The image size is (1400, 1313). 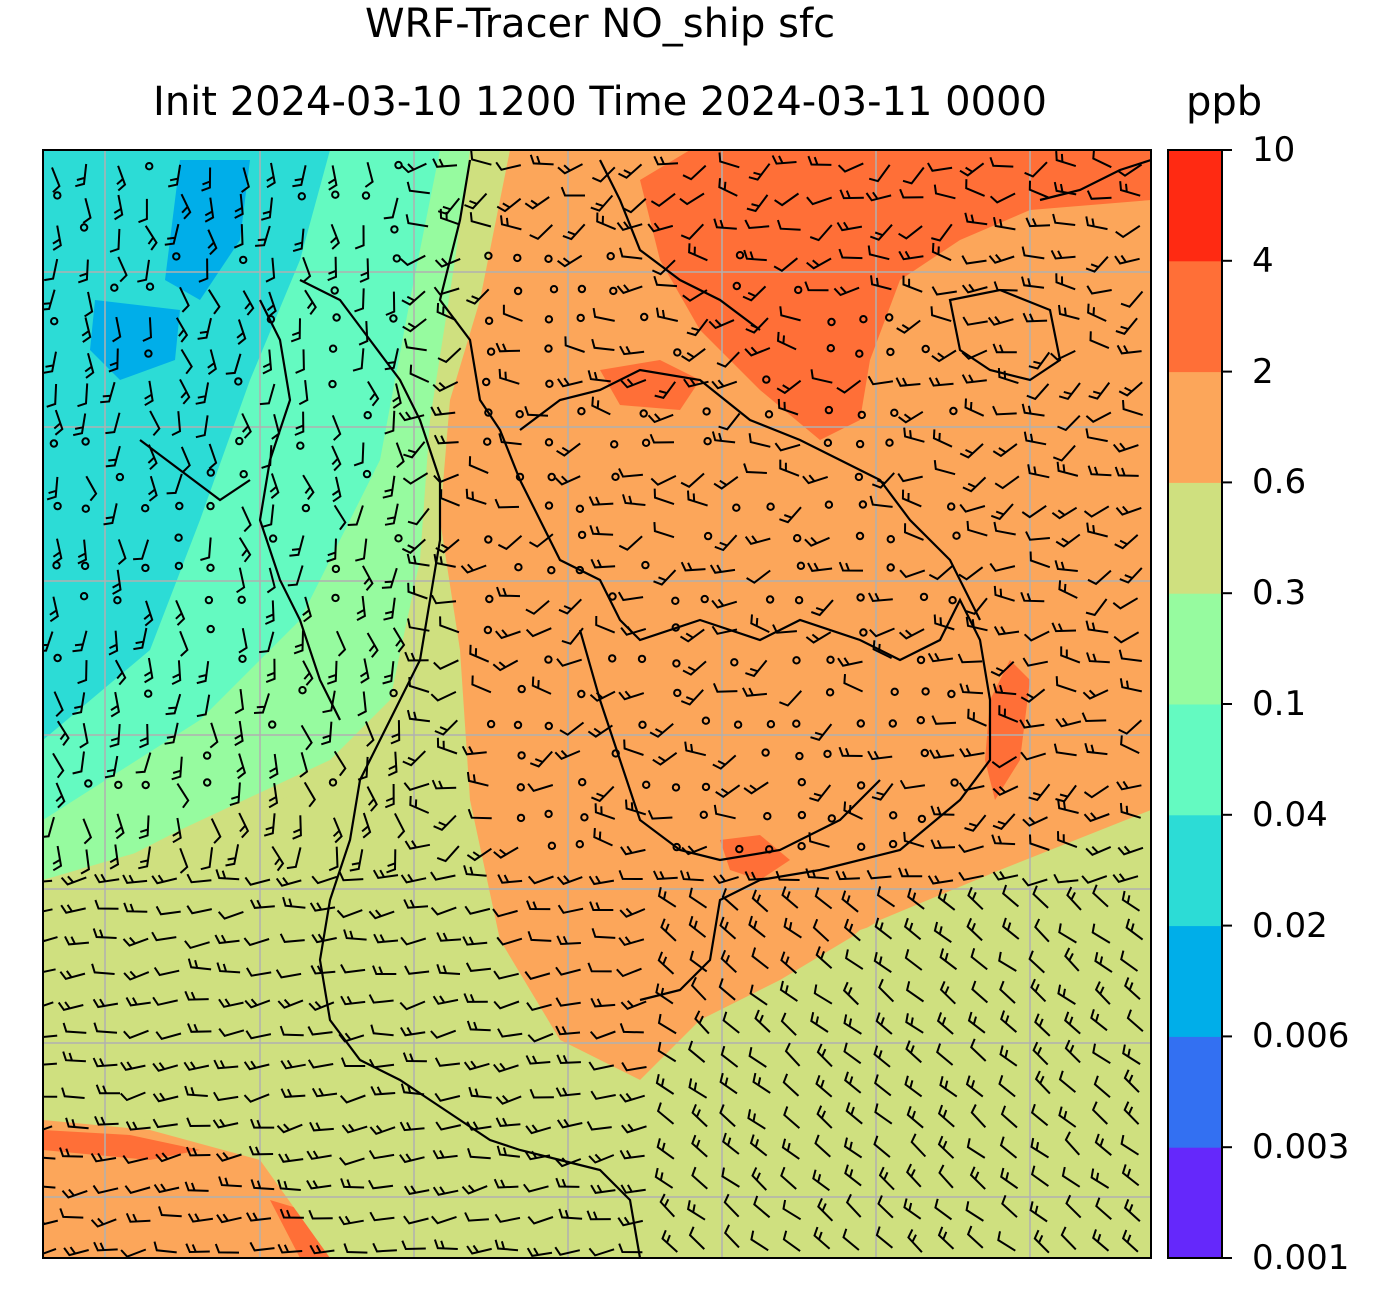 I want to click on colorbar-tick-label: 0.1, so click(x=1279, y=704).